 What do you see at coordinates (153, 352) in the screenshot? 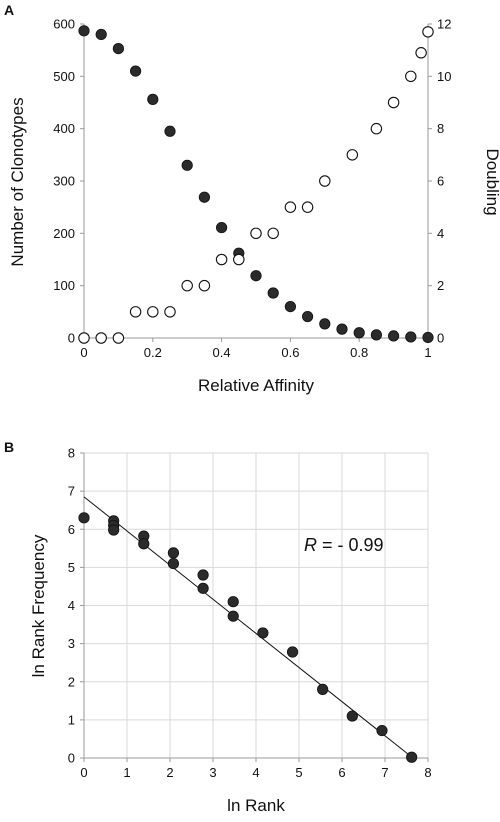
I see `panel-a-x-tick-label: 0.2` at bounding box center [153, 352].